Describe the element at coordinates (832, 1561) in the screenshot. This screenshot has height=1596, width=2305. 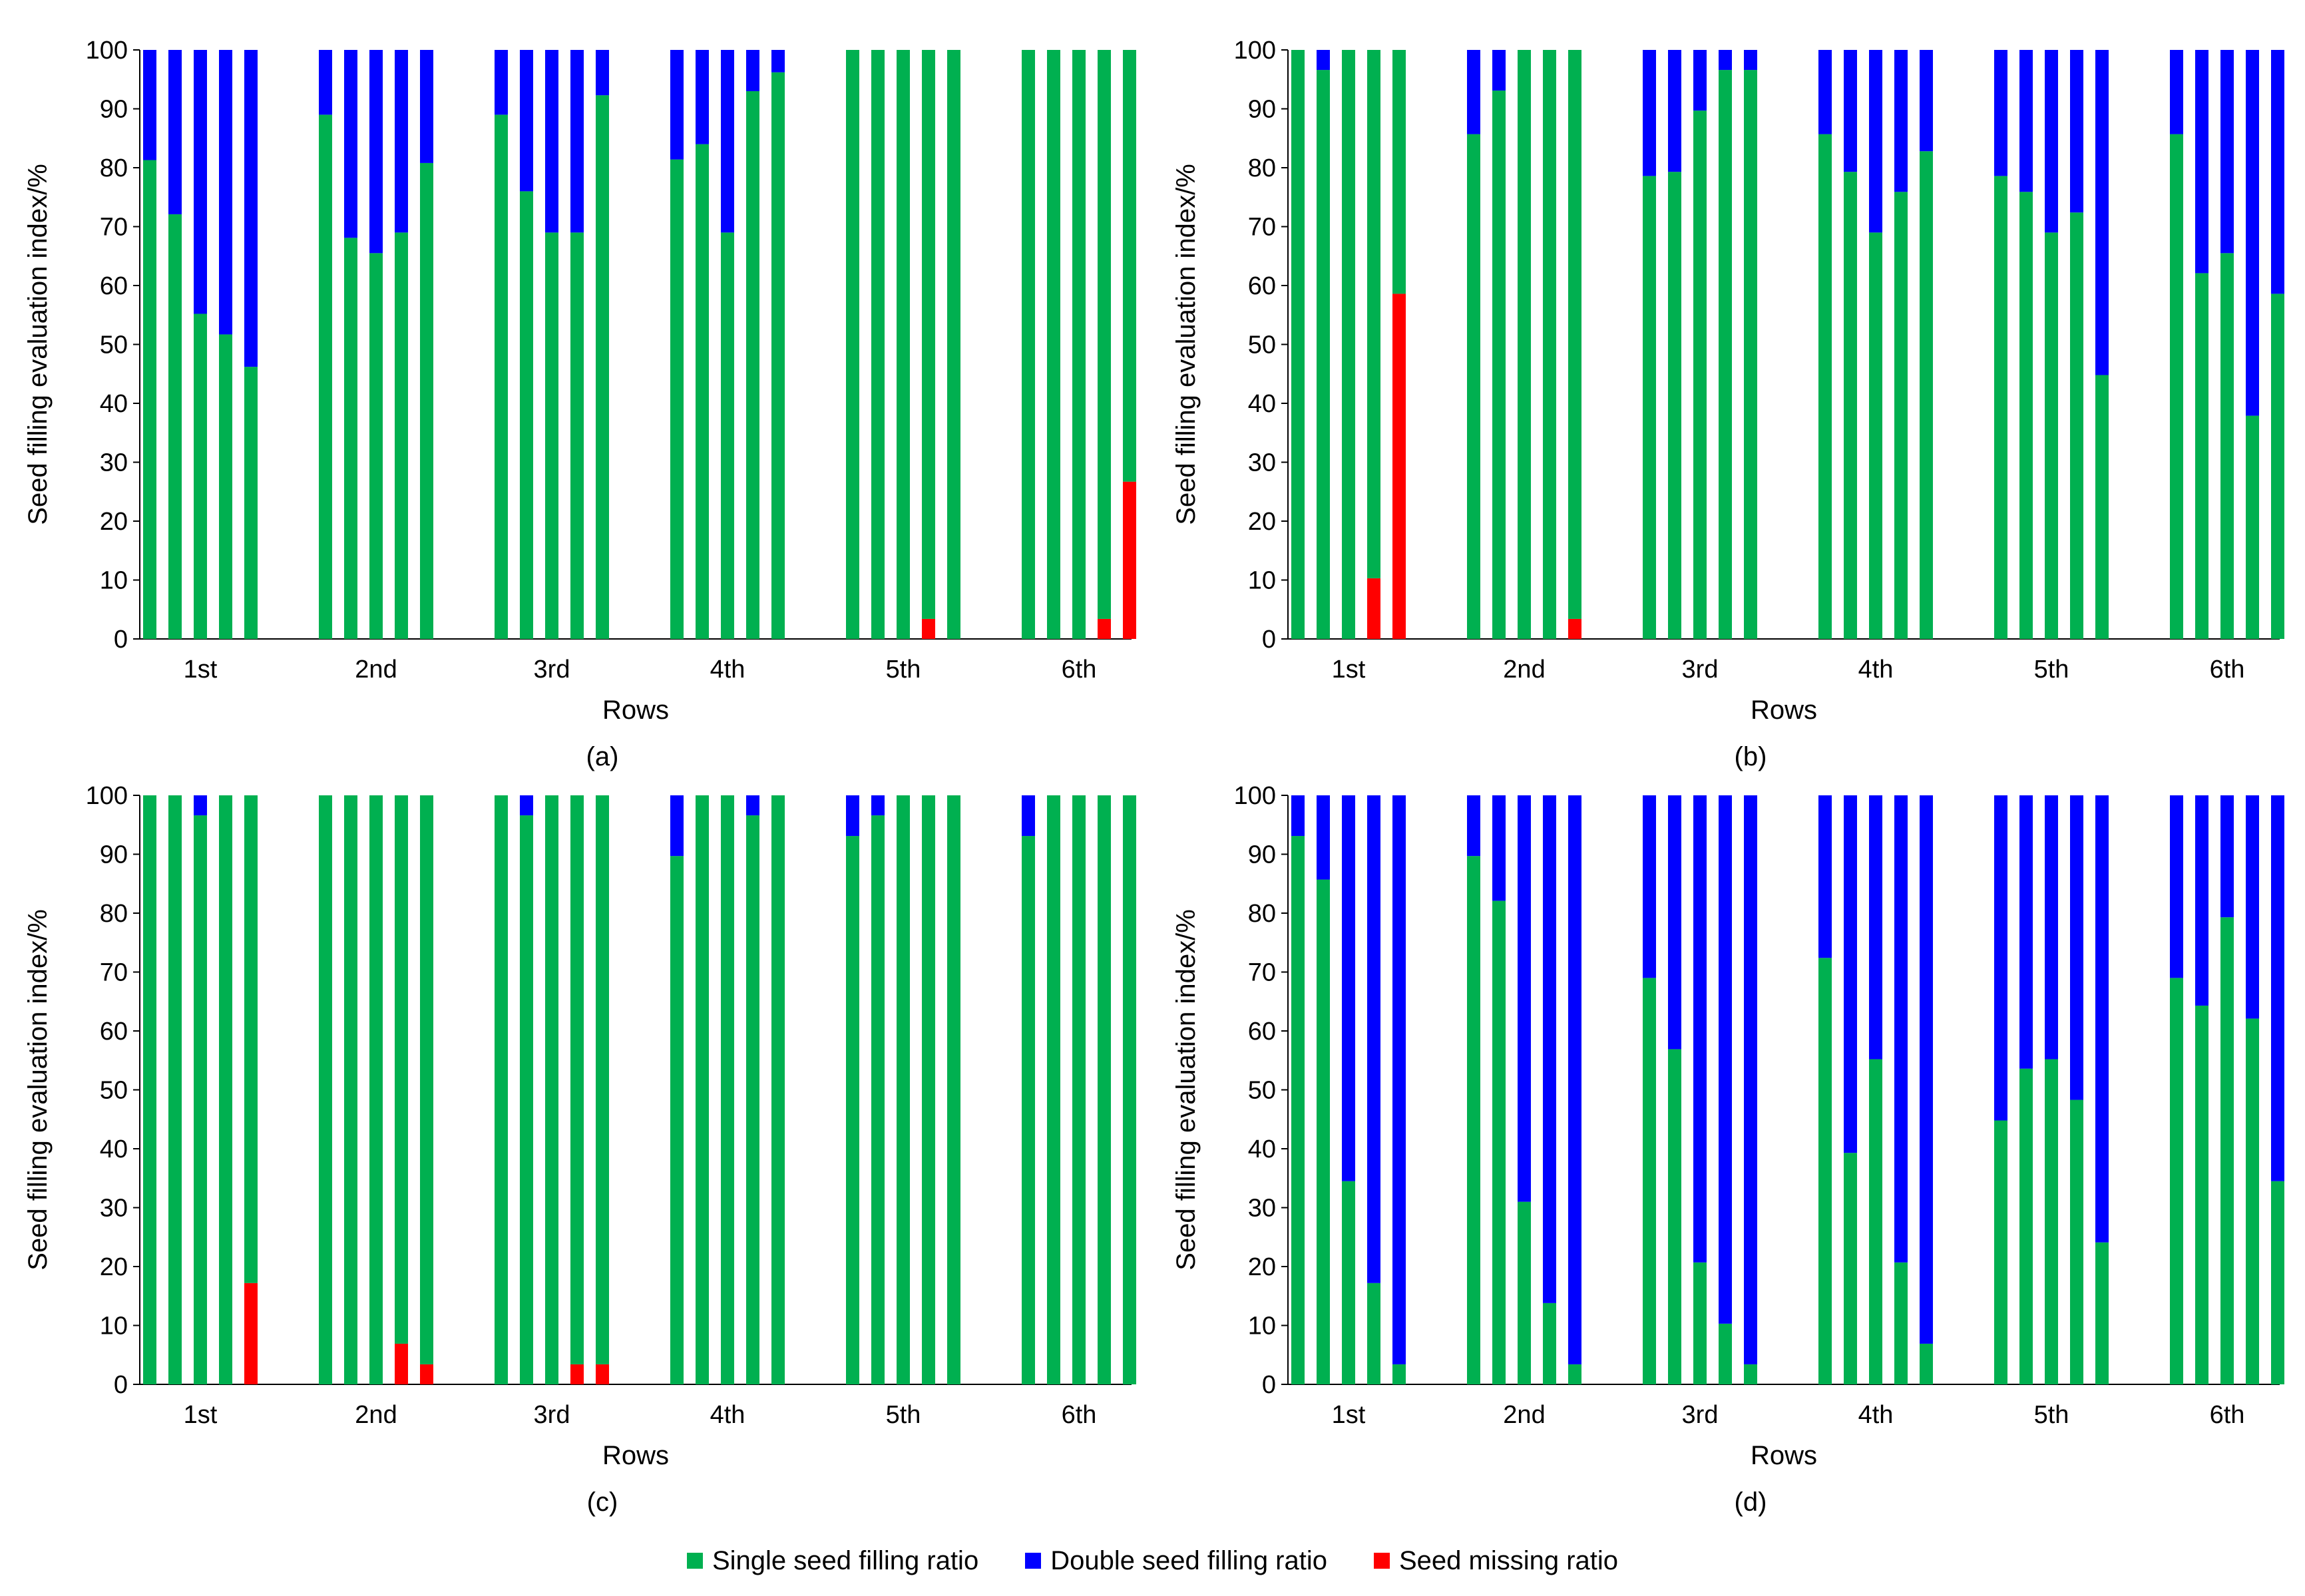
I see `legend-item-single: Single seed filling ratio` at that location.